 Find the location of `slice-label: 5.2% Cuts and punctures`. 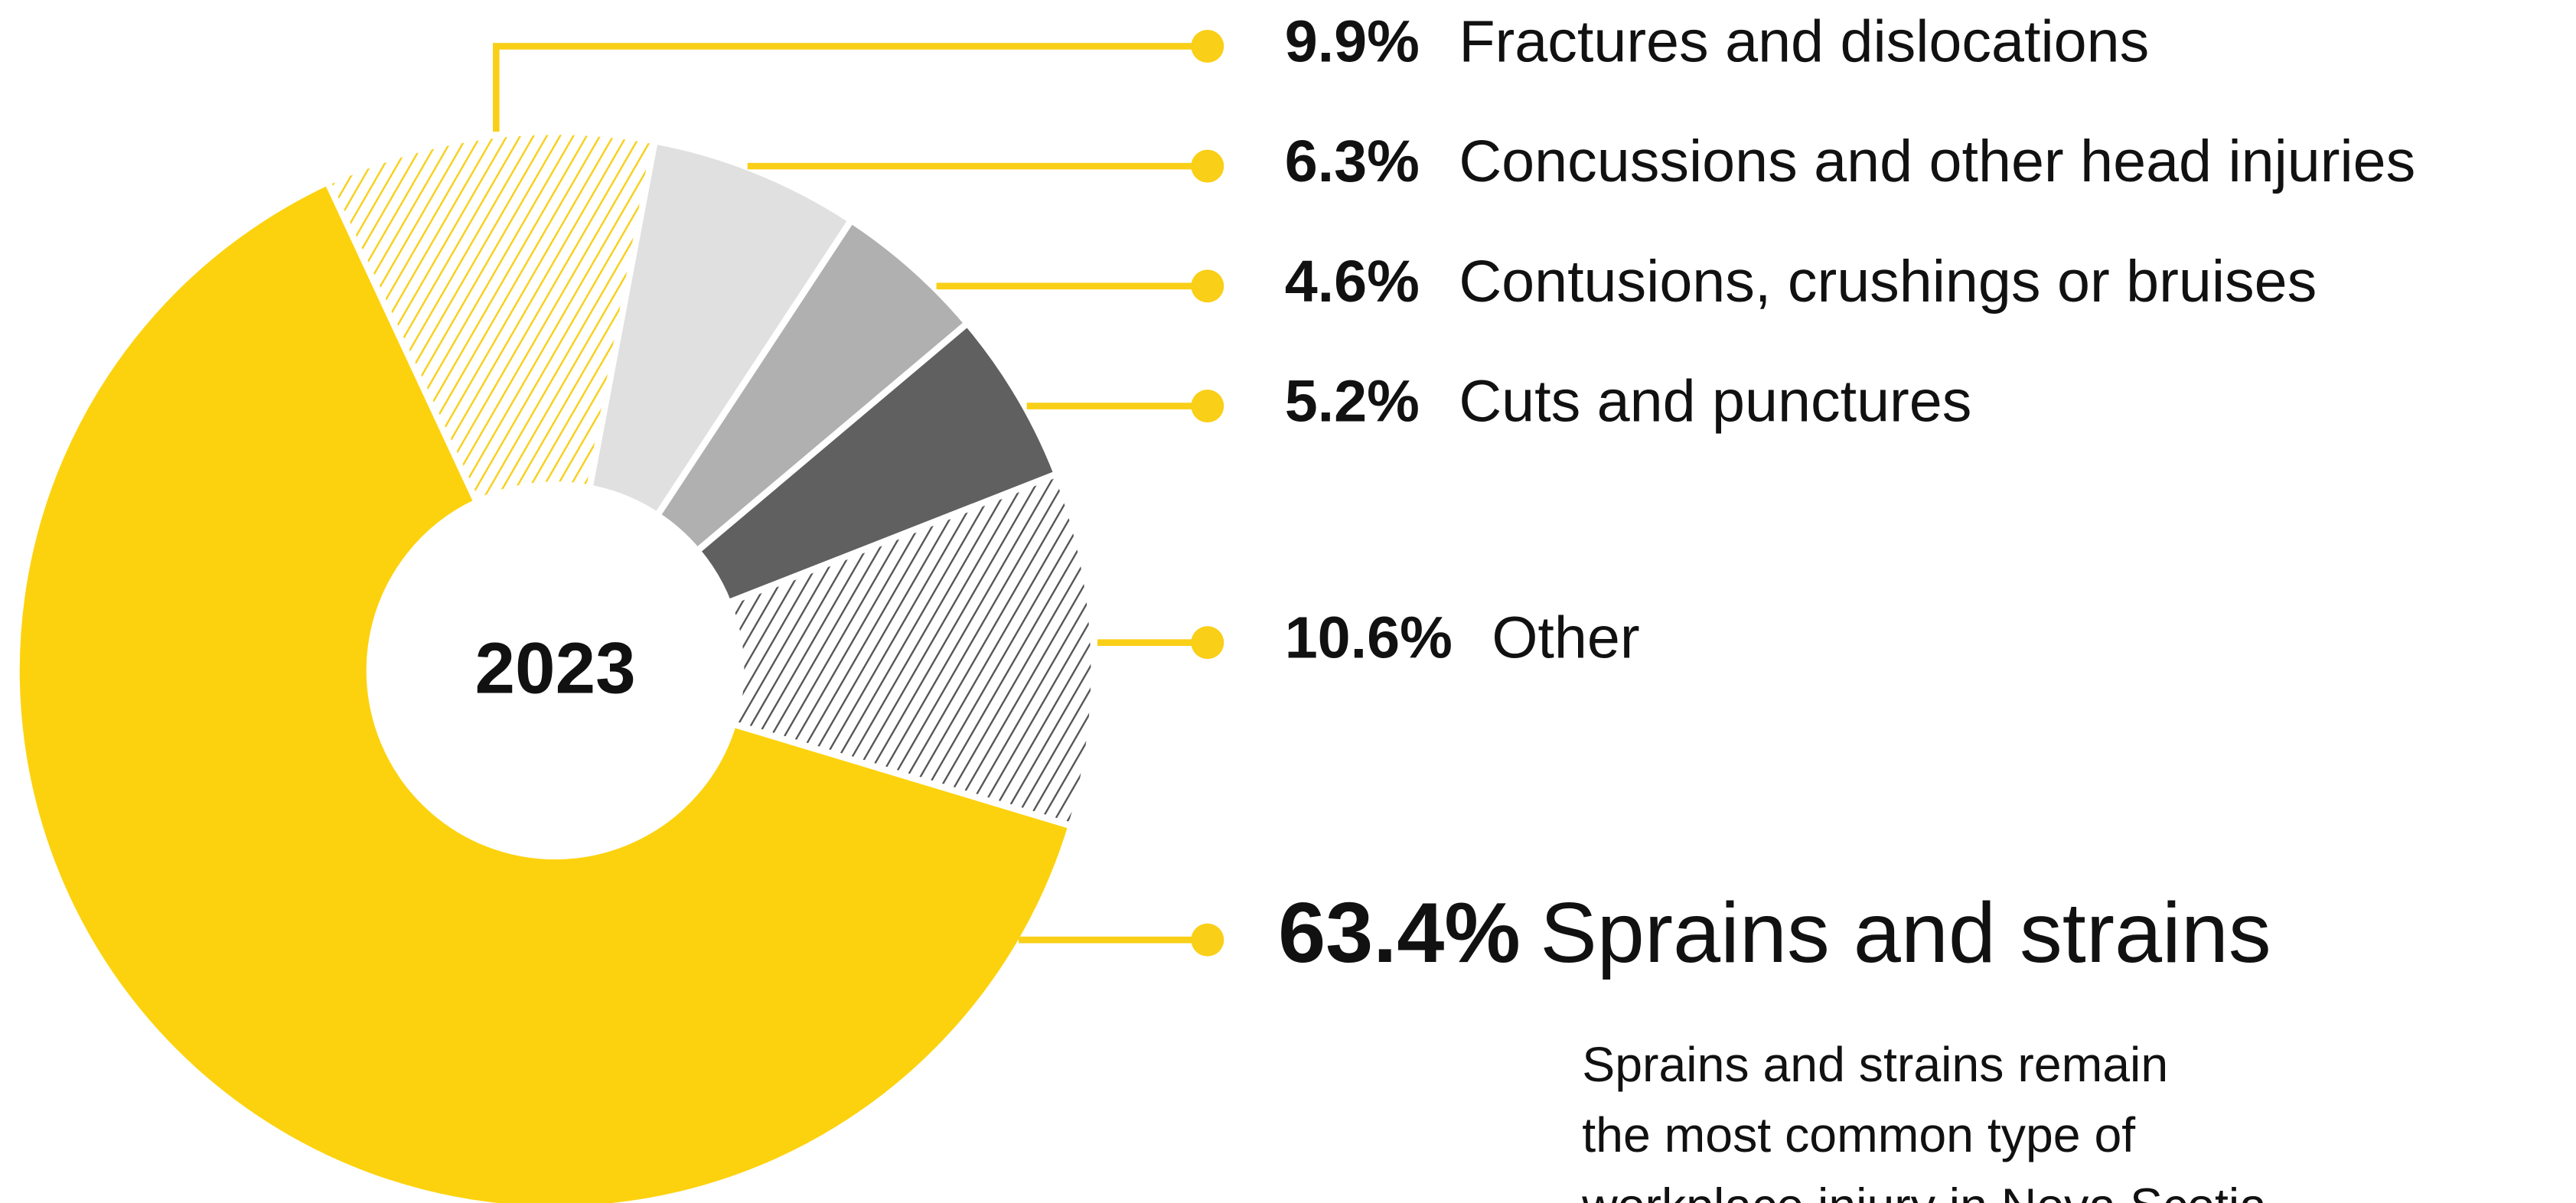

slice-label: 5.2% Cuts and punctures is located at coordinates (1628, 402).